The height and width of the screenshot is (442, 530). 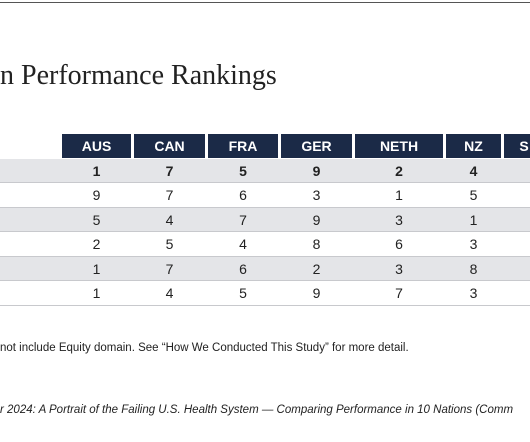 I want to click on column-ger: GER 9 3 9 8 2 9, so click(x=316, y=219).